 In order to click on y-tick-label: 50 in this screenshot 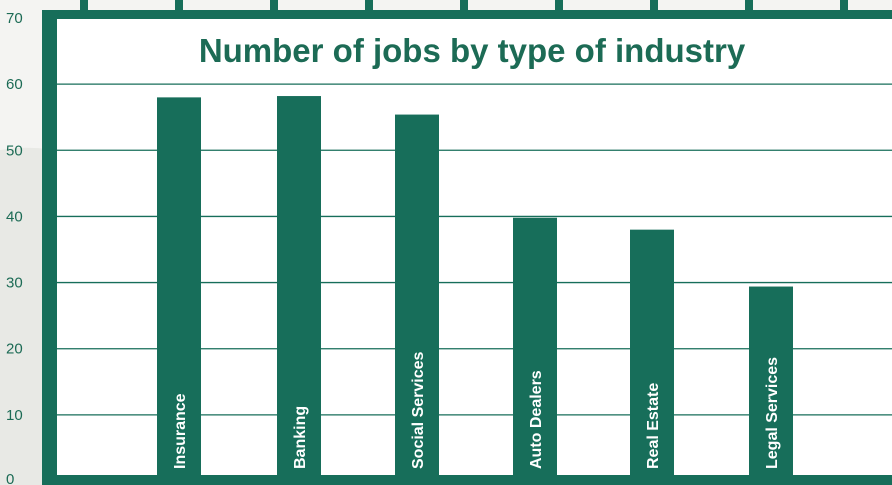, I will do `click(14, 150)`.